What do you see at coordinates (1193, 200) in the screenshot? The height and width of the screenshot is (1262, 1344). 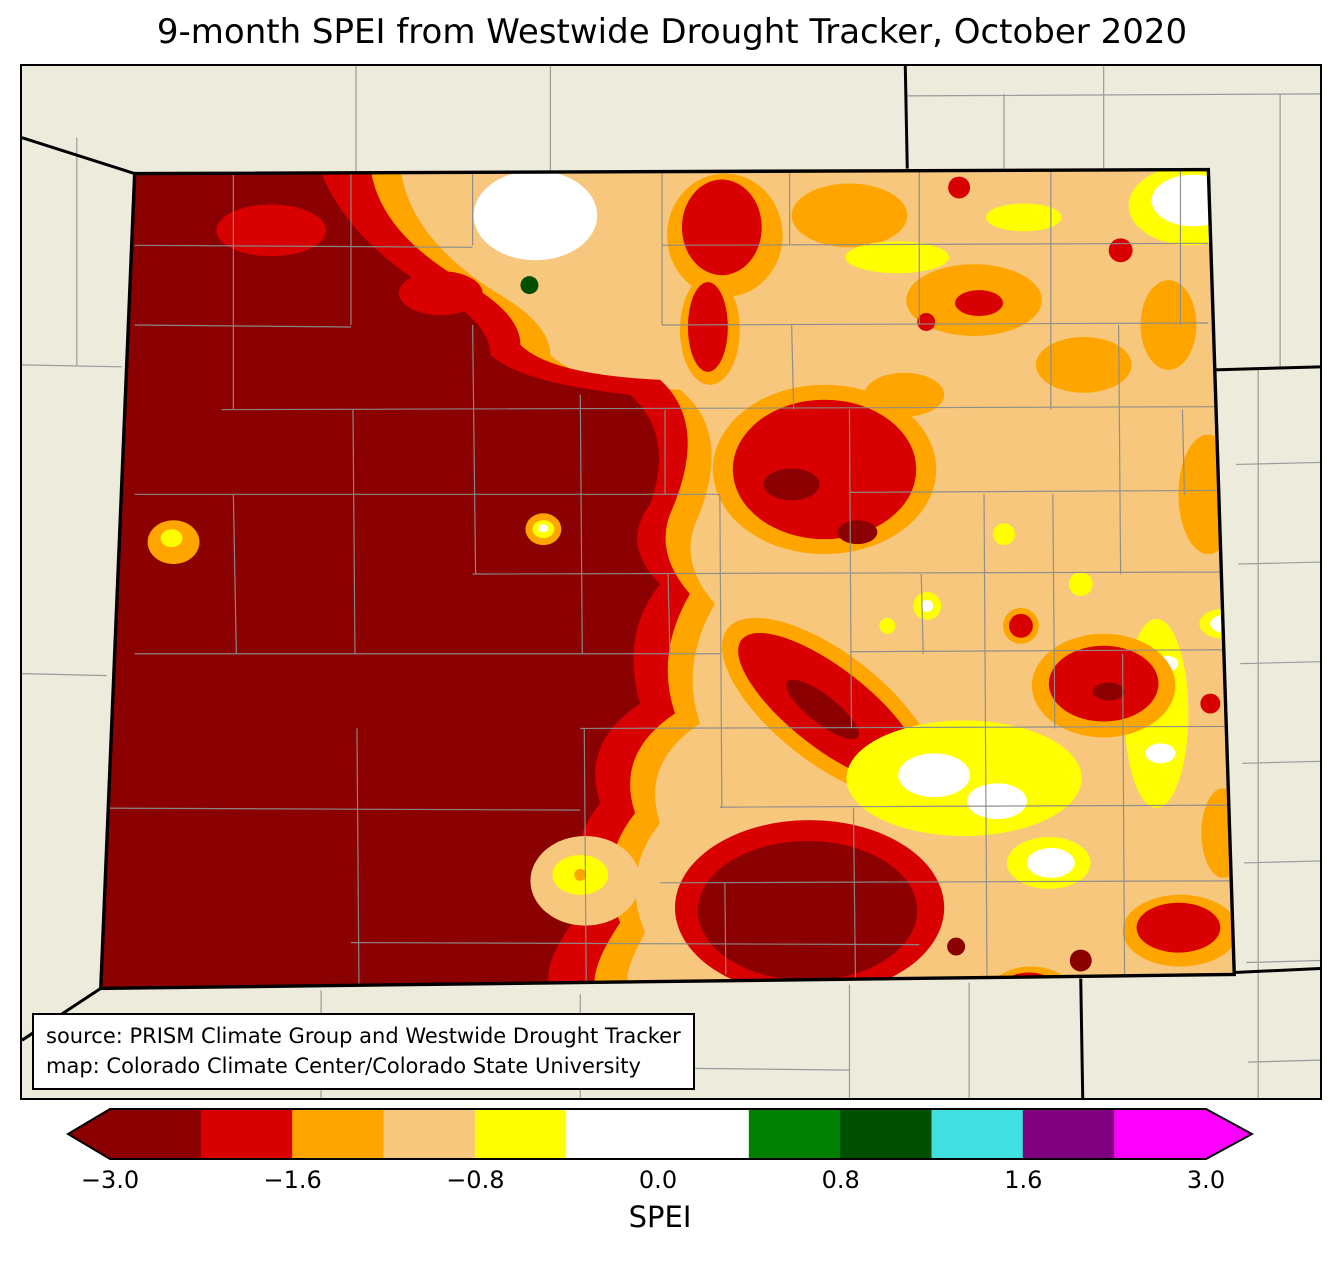 I see `ne-corner-white` at bounding box center [1193, 200].